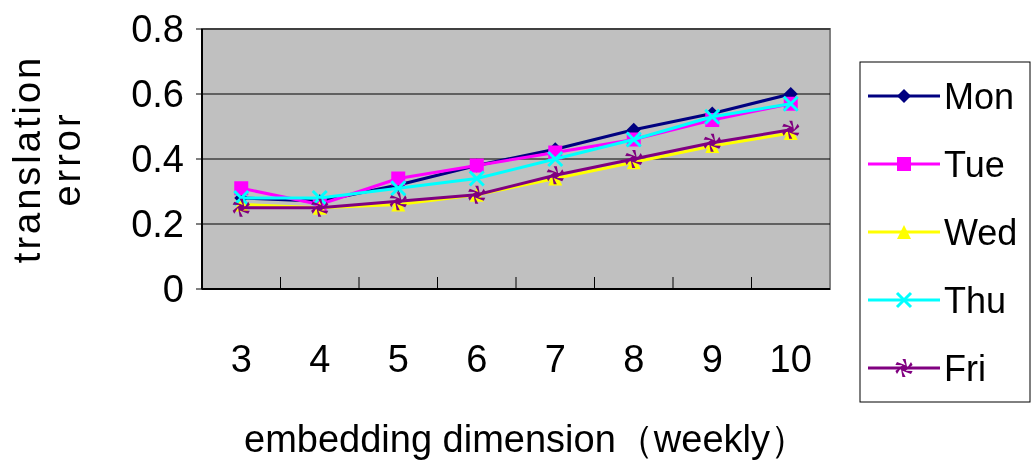  I want to click on legend-label: Tue, so click(974, 164).